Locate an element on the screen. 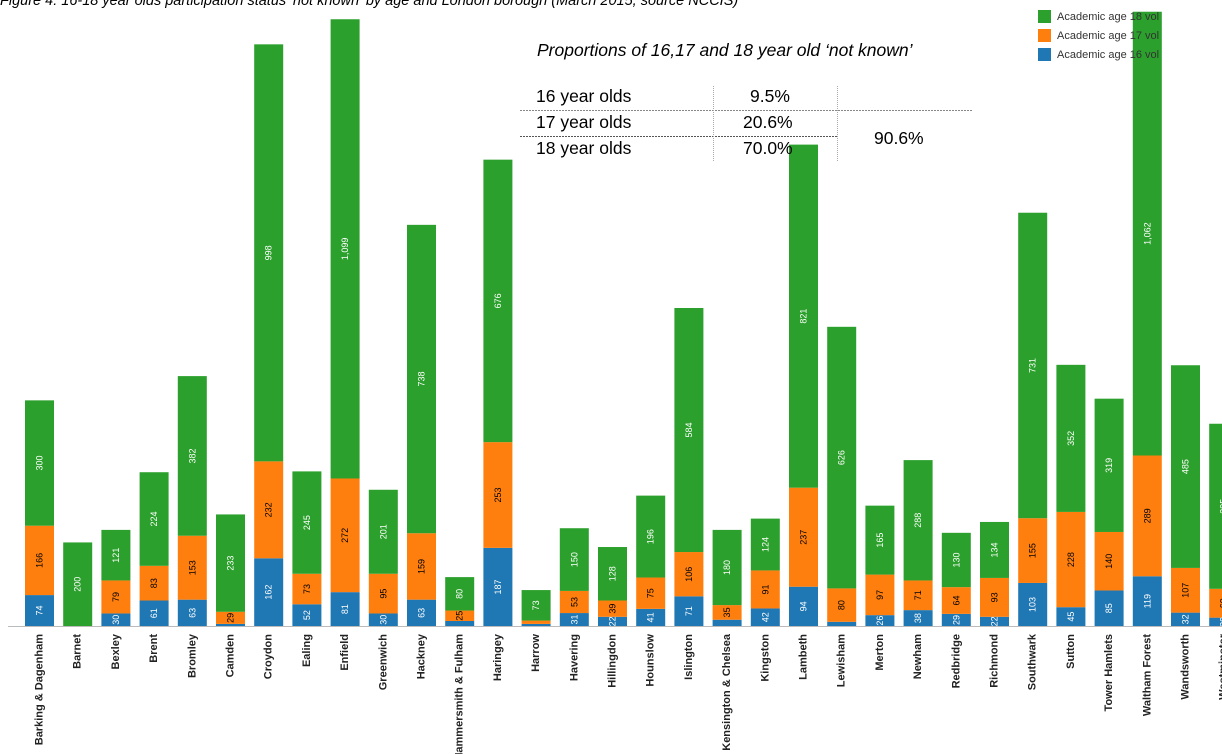 This screenshot has width=1222, height=754. x-tick-label-barnet: Barnet is located at coordinates (78, 651).